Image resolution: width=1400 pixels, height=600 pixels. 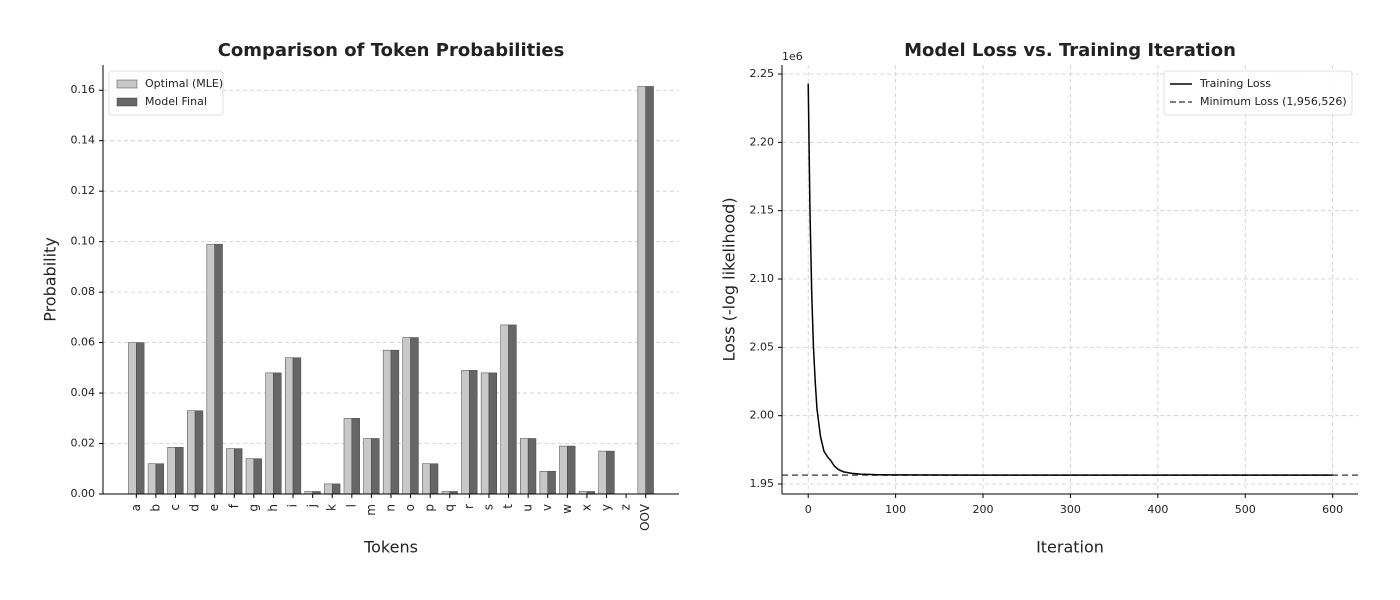 I want to click on x-tick-label: w, so click(x=567, y=509).